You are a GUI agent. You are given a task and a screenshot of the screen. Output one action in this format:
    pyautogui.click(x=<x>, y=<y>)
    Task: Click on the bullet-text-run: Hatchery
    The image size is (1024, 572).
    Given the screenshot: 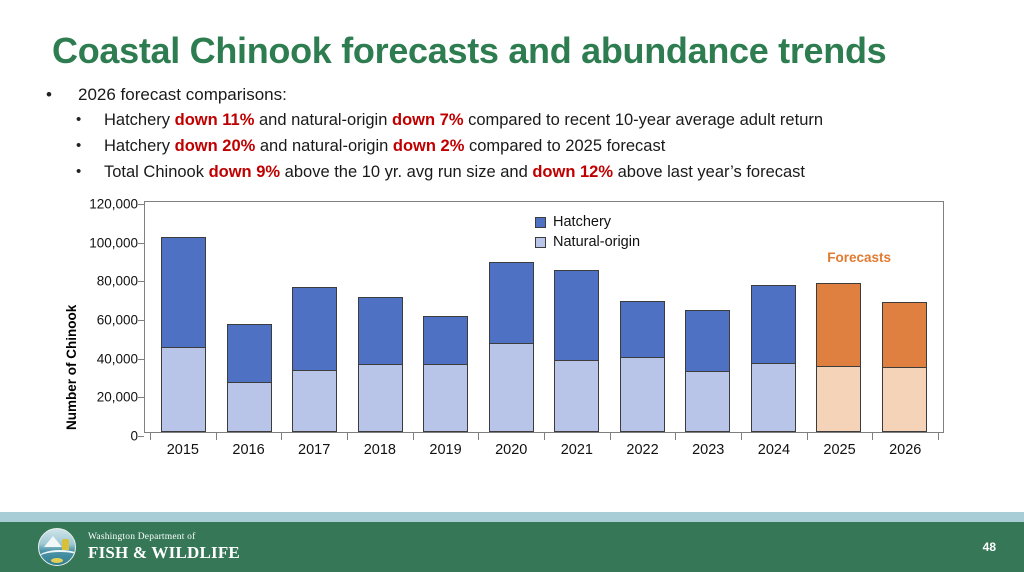 What is the action you would take?
    pyautogui.click(x=139, y=120)
    